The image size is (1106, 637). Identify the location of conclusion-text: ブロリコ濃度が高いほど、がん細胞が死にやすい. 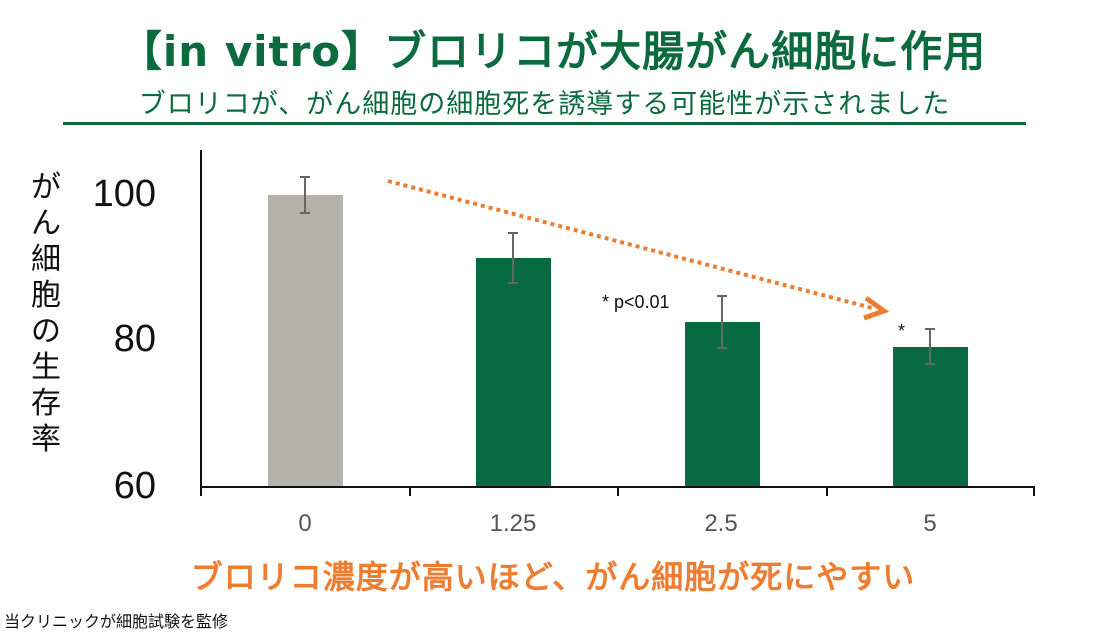
(553, 577).